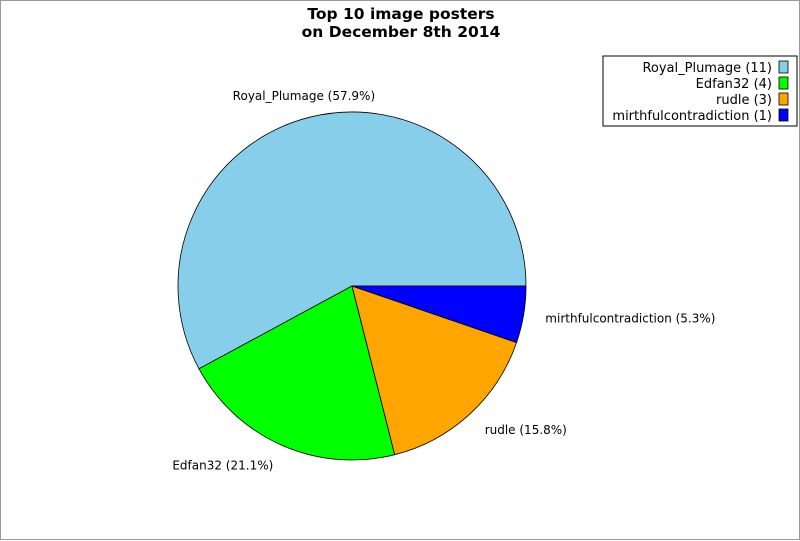  I want to click on legend-label-royal-plumage: Royal_Plumage (11), so click(707, 68).